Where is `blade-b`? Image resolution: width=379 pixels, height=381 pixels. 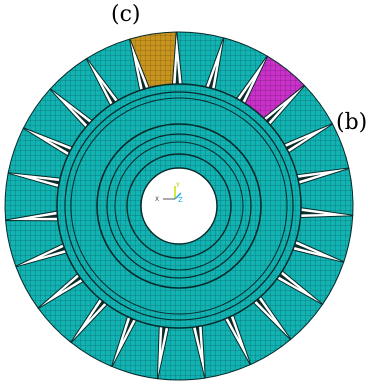
blade-b is located at coordinates (273, 90).